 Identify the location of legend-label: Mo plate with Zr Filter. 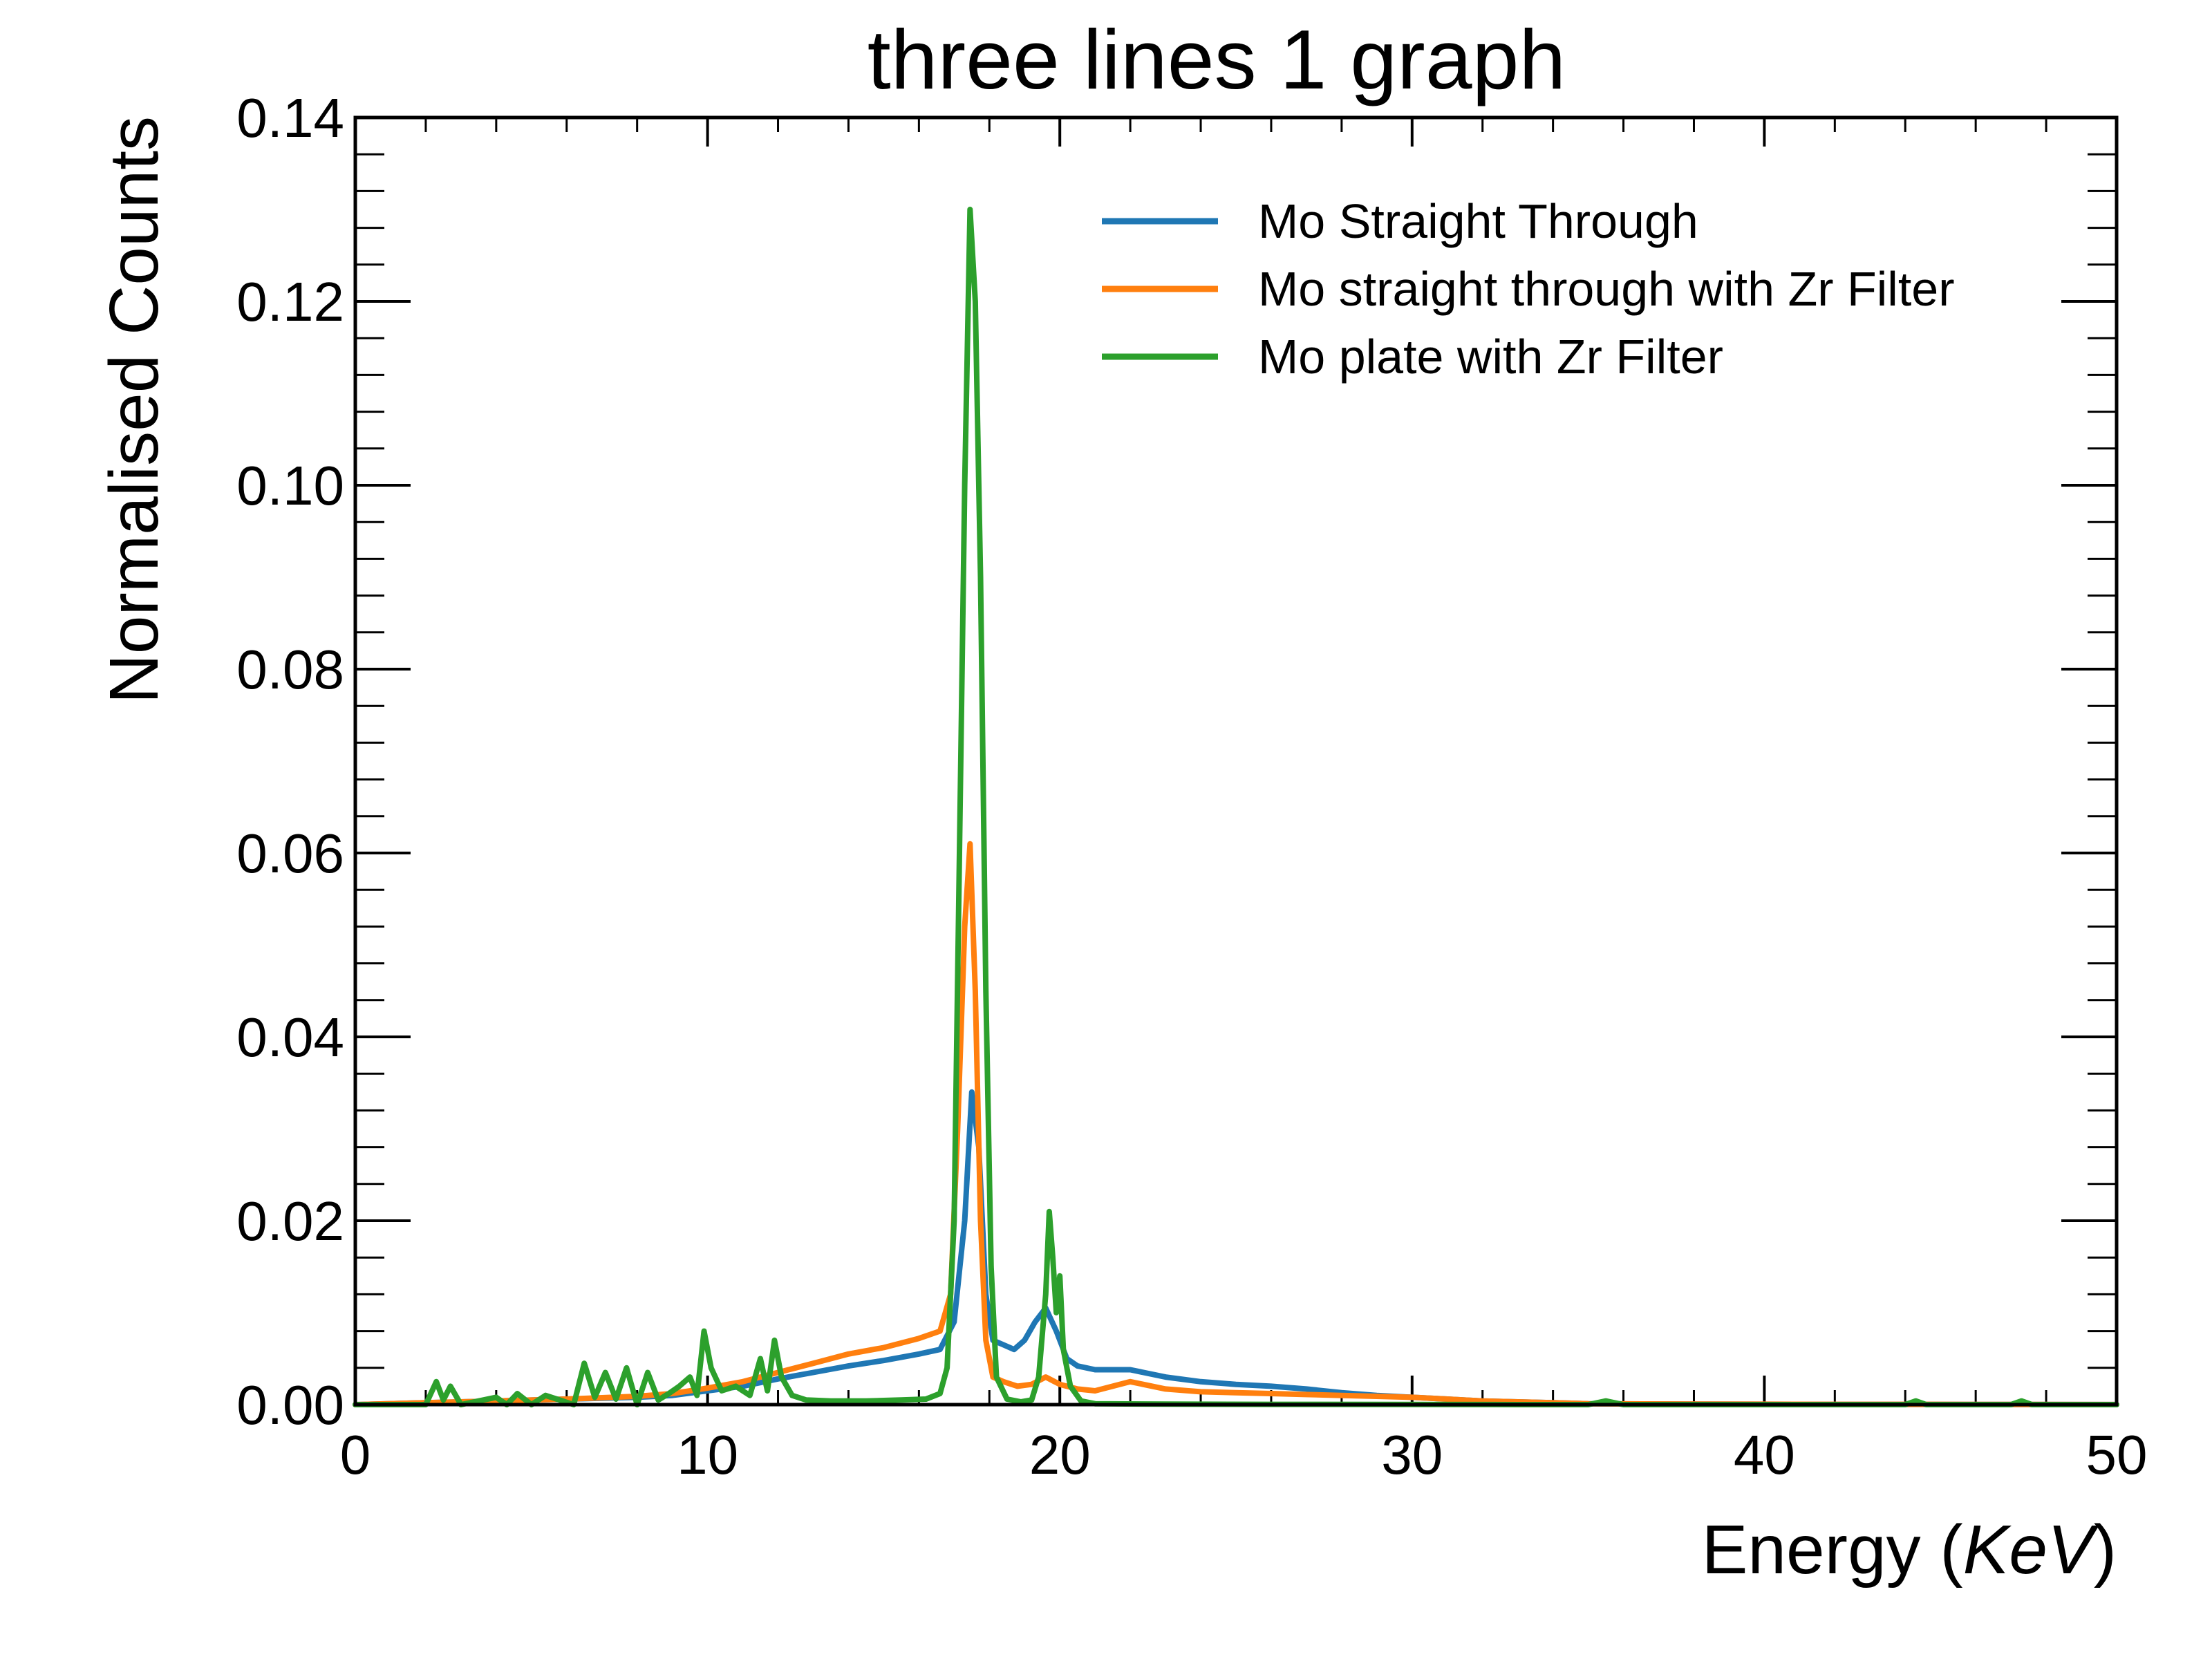
(1490, 357).